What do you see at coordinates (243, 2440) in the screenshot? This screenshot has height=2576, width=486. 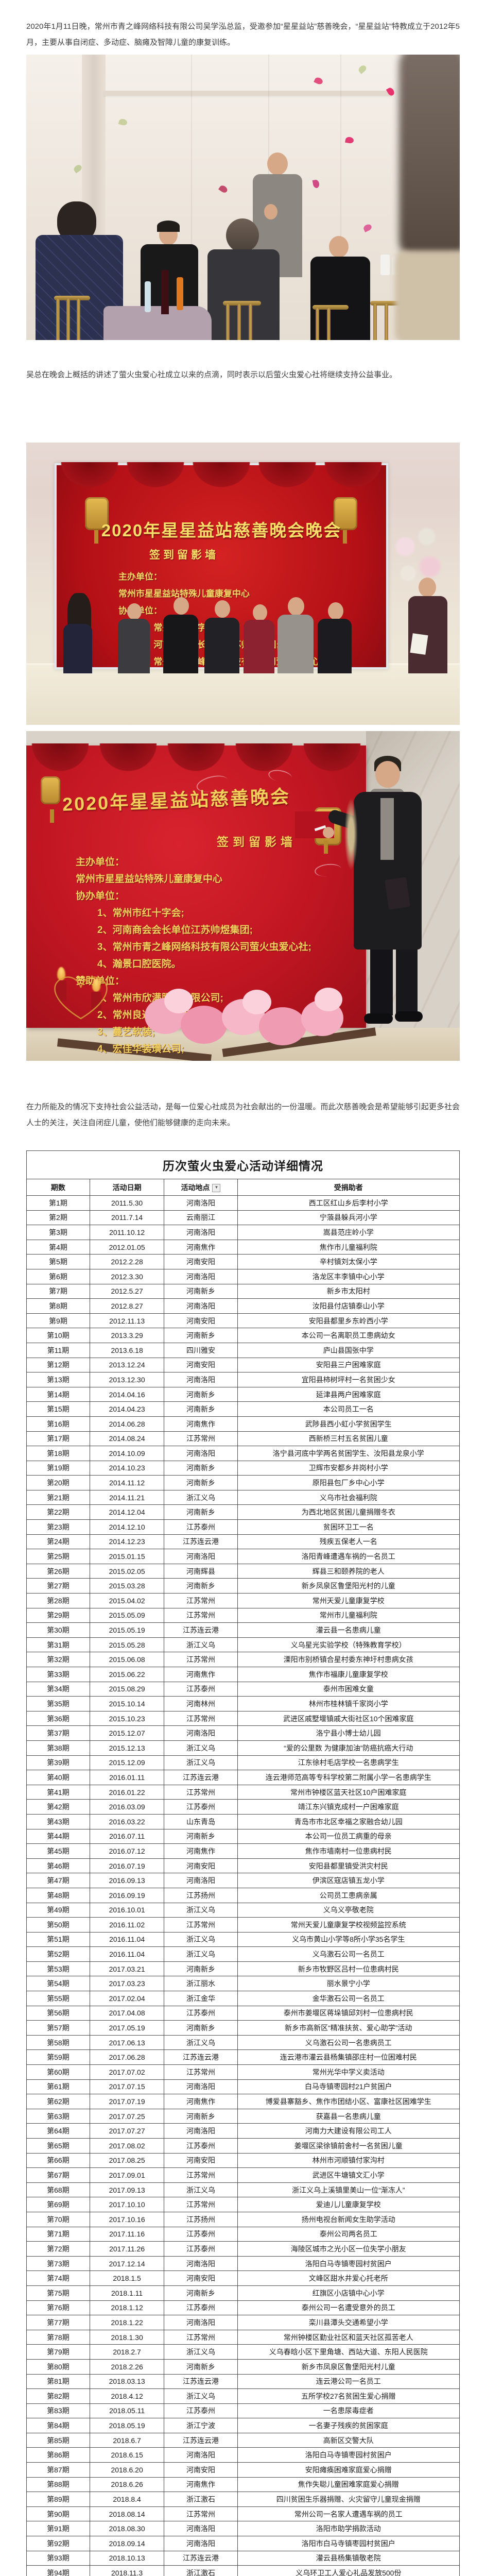 I see `table-row: 第85期 2018.6.7 江苏连云港 高新区交警大队` at bounding box center [243, 2440].